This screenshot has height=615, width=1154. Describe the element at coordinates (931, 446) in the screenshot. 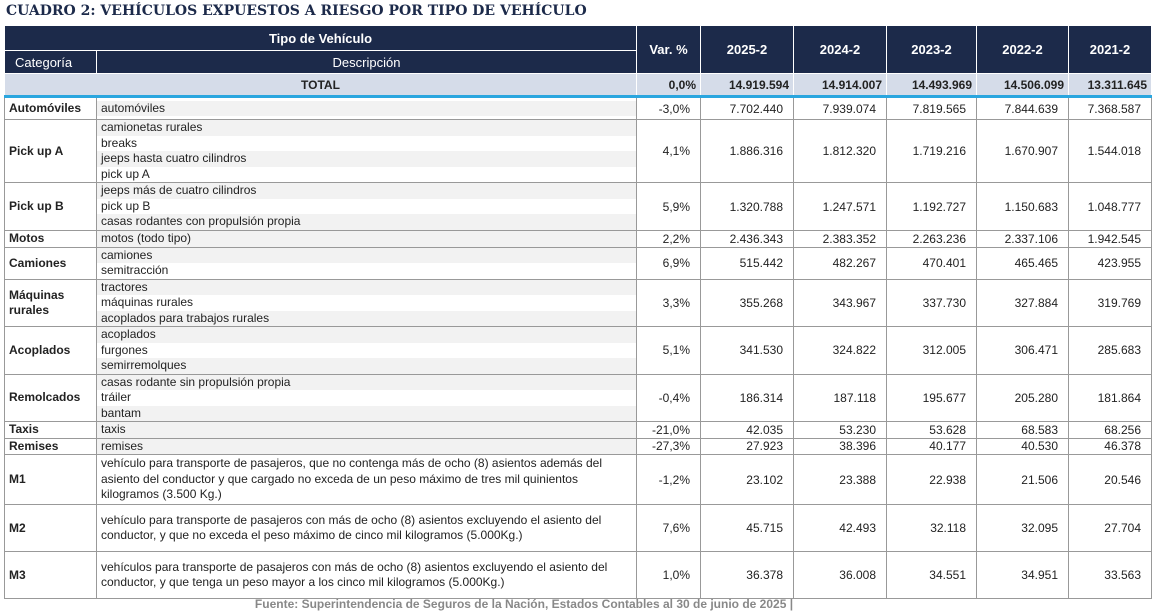

I see `value-cell: 40.177` at that location.